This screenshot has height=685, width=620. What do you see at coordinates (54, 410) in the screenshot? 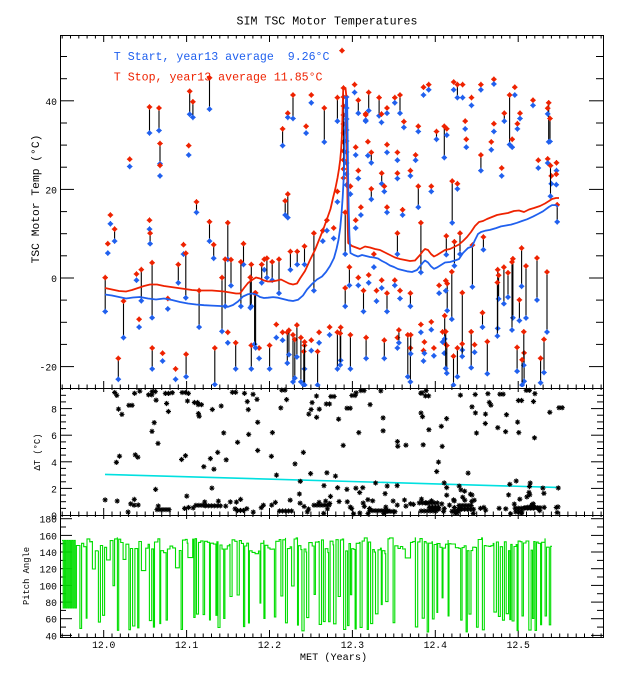
I see `svg-text: 8` at bounding box center [54, 410].